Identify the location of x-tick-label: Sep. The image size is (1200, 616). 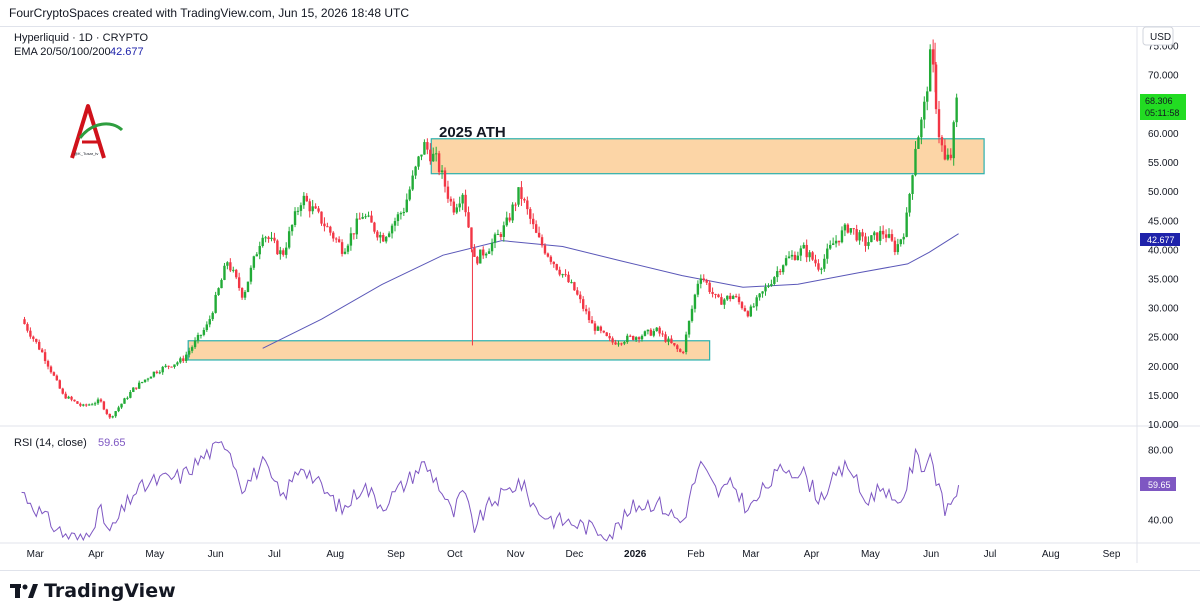
(1112, 554).